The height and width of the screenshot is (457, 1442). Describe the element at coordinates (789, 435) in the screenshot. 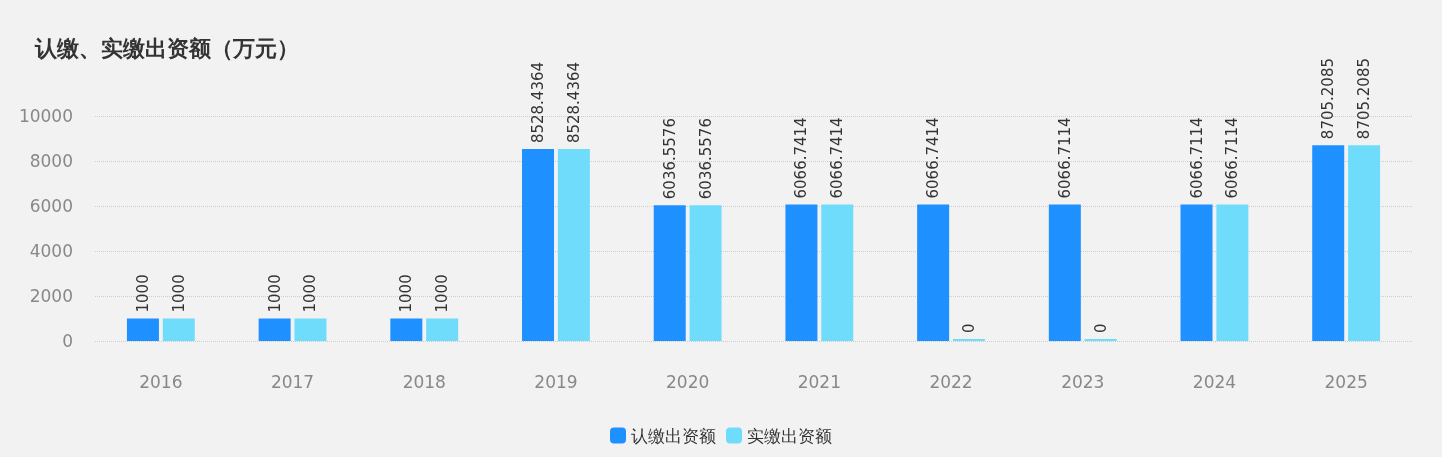

I see `legend-label: 实缴出资额` at that location.